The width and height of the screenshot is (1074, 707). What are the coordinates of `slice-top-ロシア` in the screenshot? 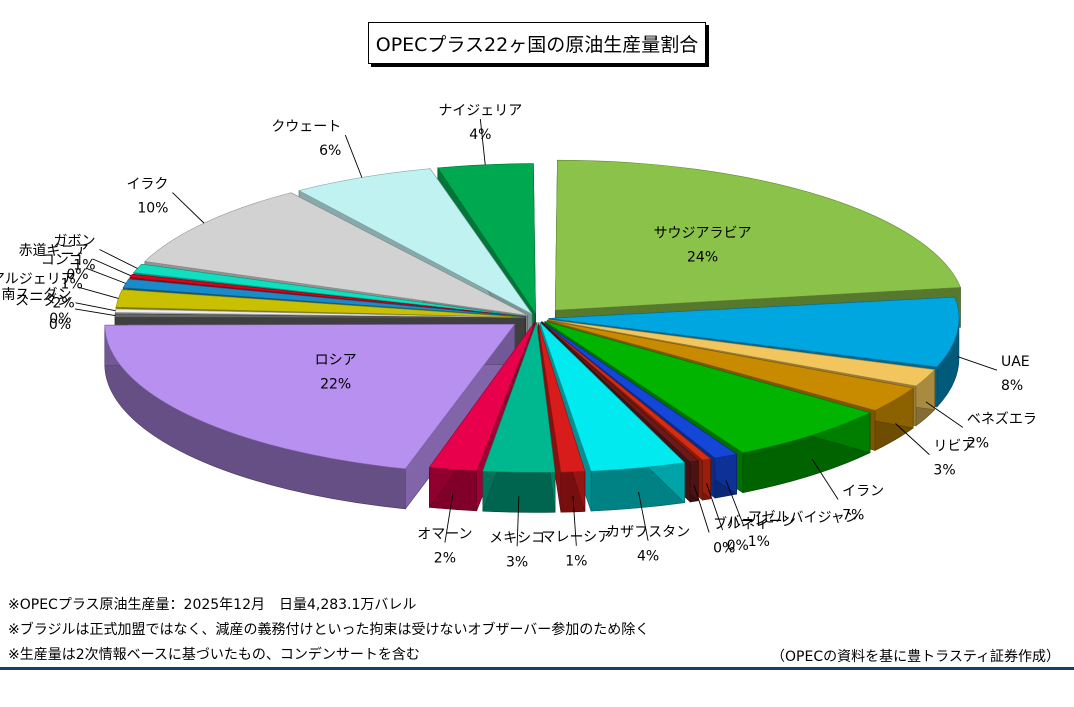 It's located at (310, 396).